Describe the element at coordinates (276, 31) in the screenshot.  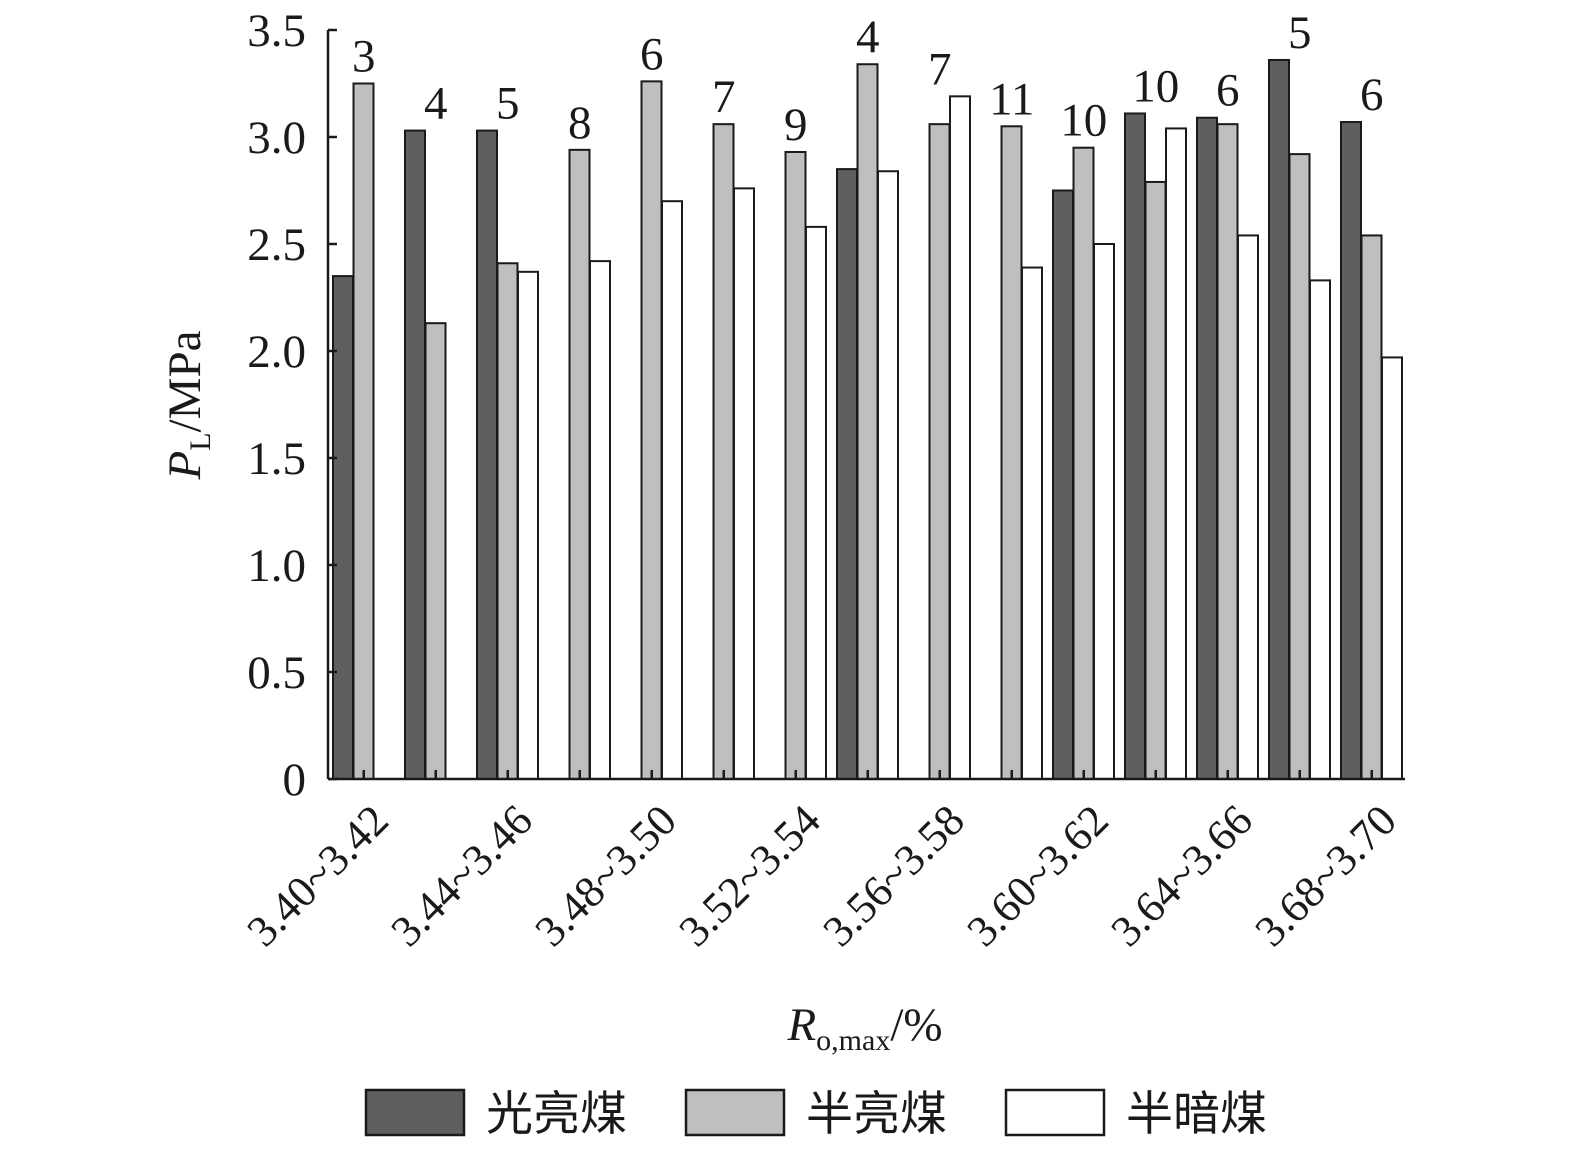
I see `y-tick-label-8: 3.5` at that location.